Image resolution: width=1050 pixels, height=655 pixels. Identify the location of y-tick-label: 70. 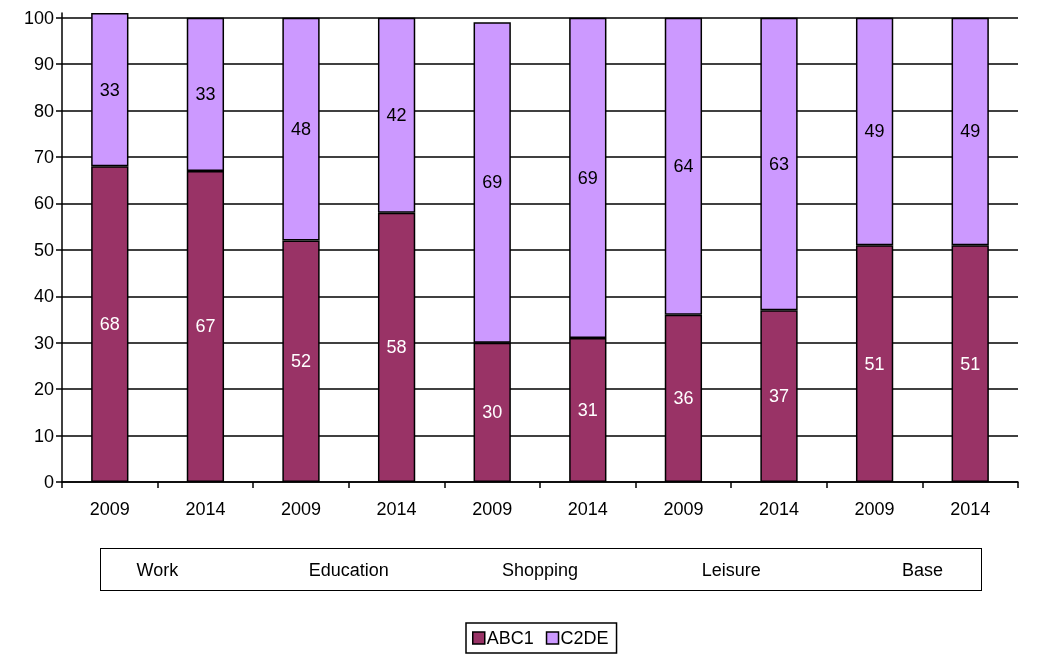
(43, 156).